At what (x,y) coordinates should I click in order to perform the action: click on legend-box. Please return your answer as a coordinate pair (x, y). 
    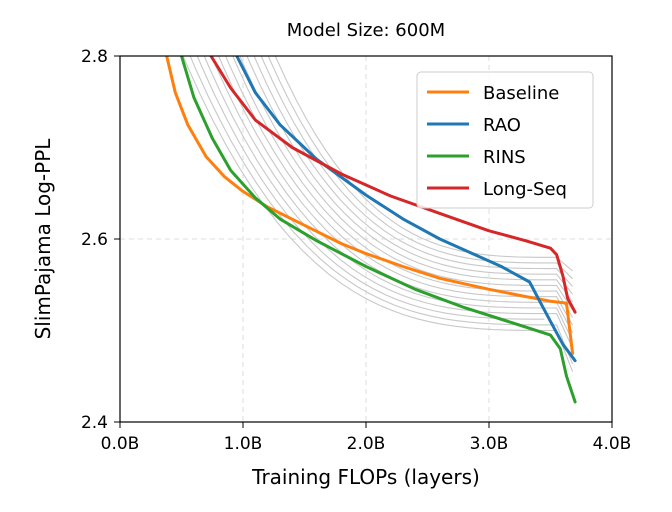
    Looking at the image, I should click on (505, 140).